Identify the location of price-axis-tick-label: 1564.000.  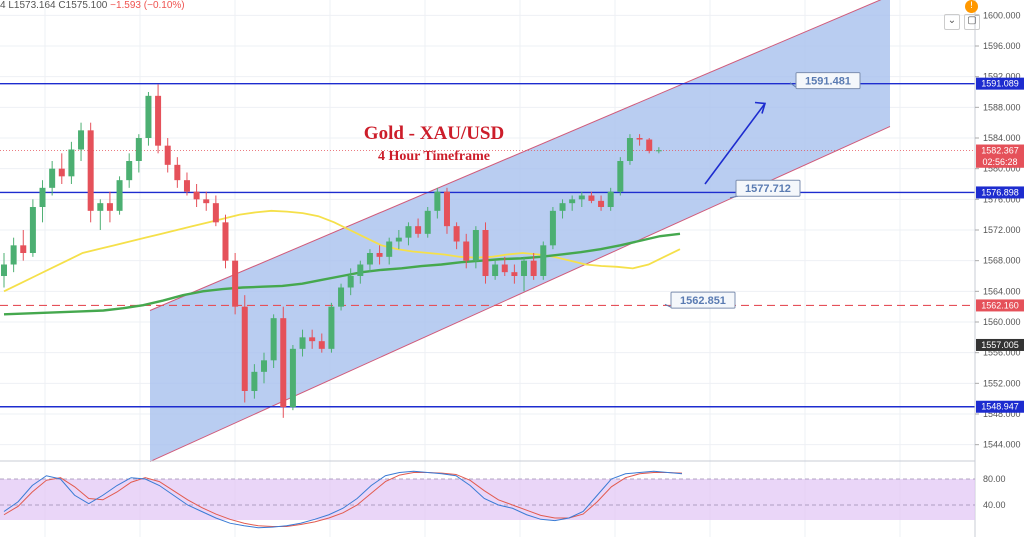
(1002, 291).